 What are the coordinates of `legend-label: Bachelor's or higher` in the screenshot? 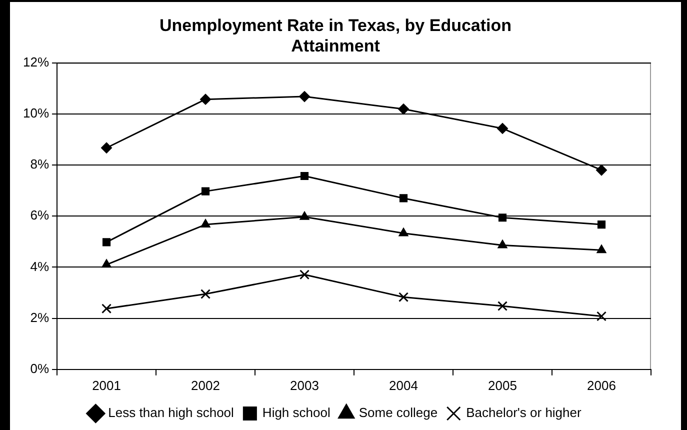 It's located at (524, 412).